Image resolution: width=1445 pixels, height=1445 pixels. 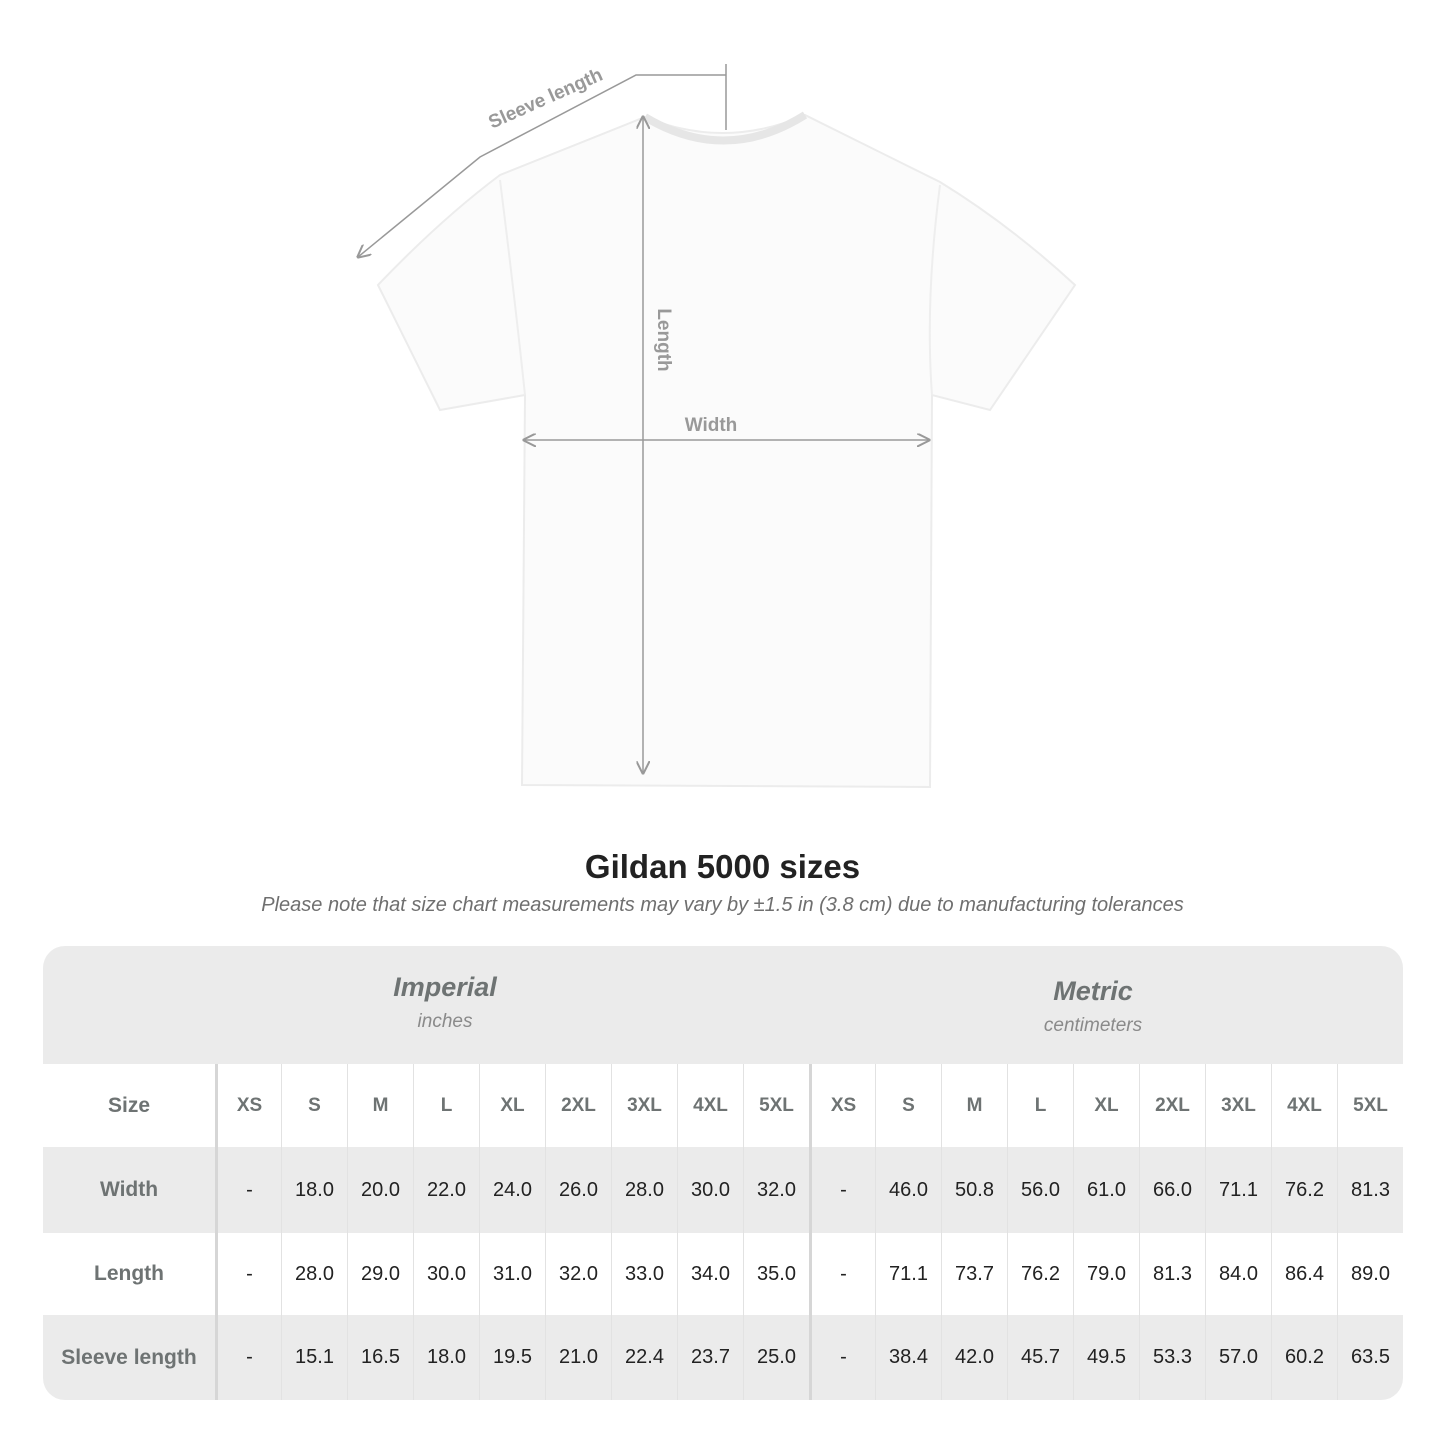 What do you see at coordinates (1238, 1357) in the screenshot?
I see `table-cell: 57.0` at bounding box center [1238, 1357].